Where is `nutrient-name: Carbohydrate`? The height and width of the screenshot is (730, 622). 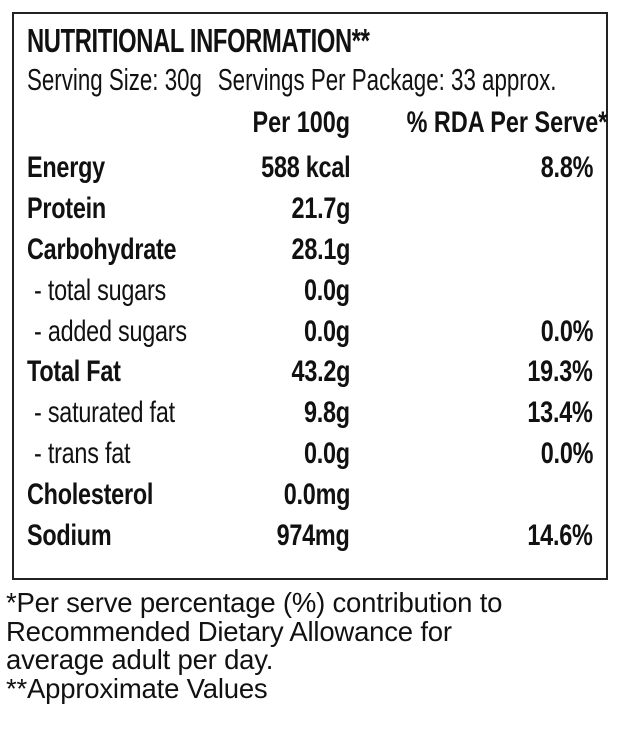
nutrient-name: Carbohydrate is located at coordinates (102, 249).